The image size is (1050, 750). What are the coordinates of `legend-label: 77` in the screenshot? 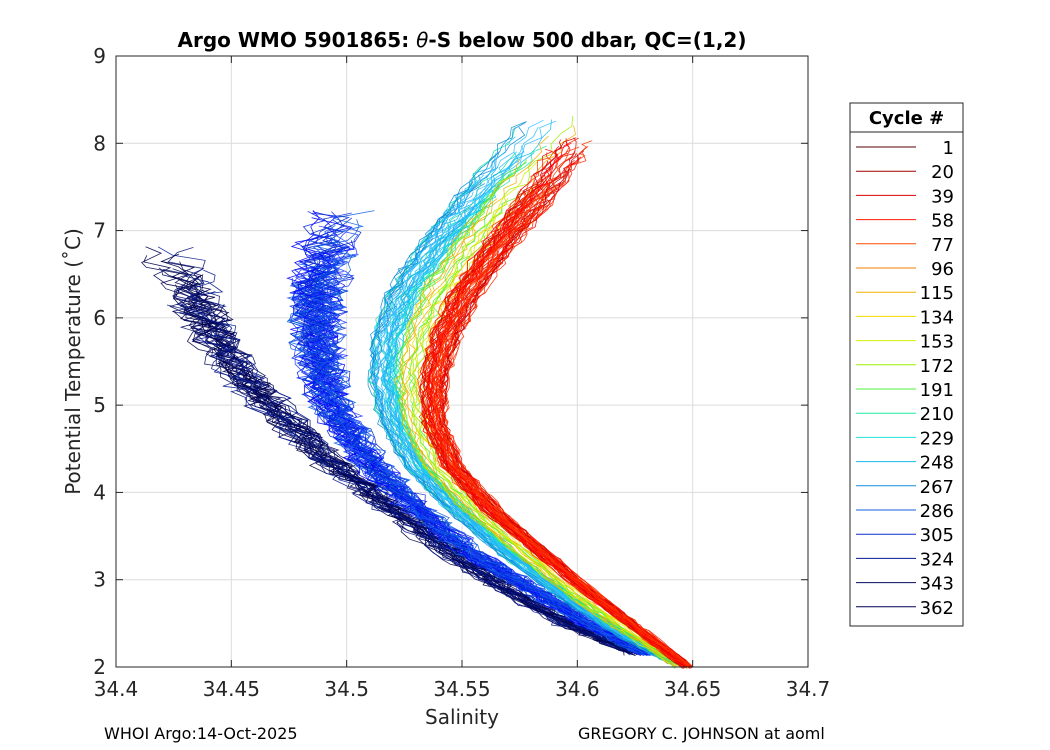 It's located at (942, 245).